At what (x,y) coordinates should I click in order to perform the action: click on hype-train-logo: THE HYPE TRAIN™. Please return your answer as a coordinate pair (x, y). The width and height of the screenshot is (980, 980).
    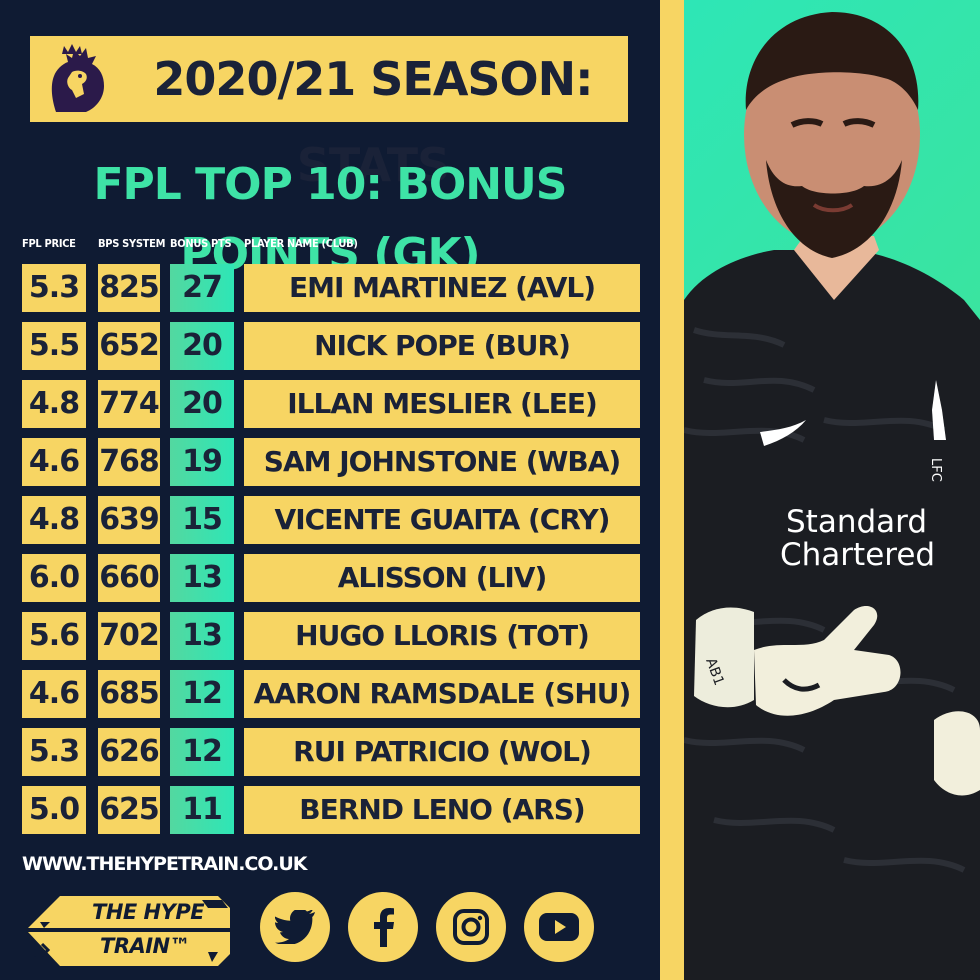
    Looking at the image, I should click on (129, 931).